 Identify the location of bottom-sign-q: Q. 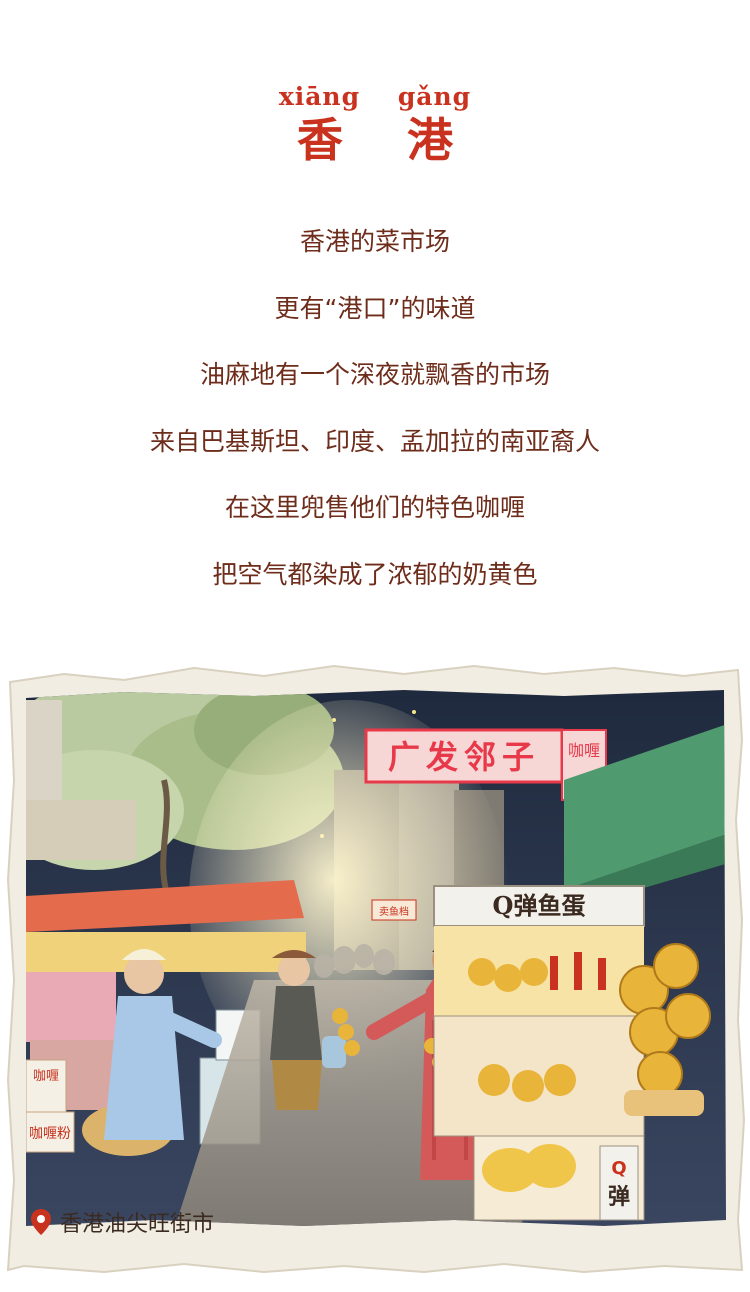
(618, 1168).